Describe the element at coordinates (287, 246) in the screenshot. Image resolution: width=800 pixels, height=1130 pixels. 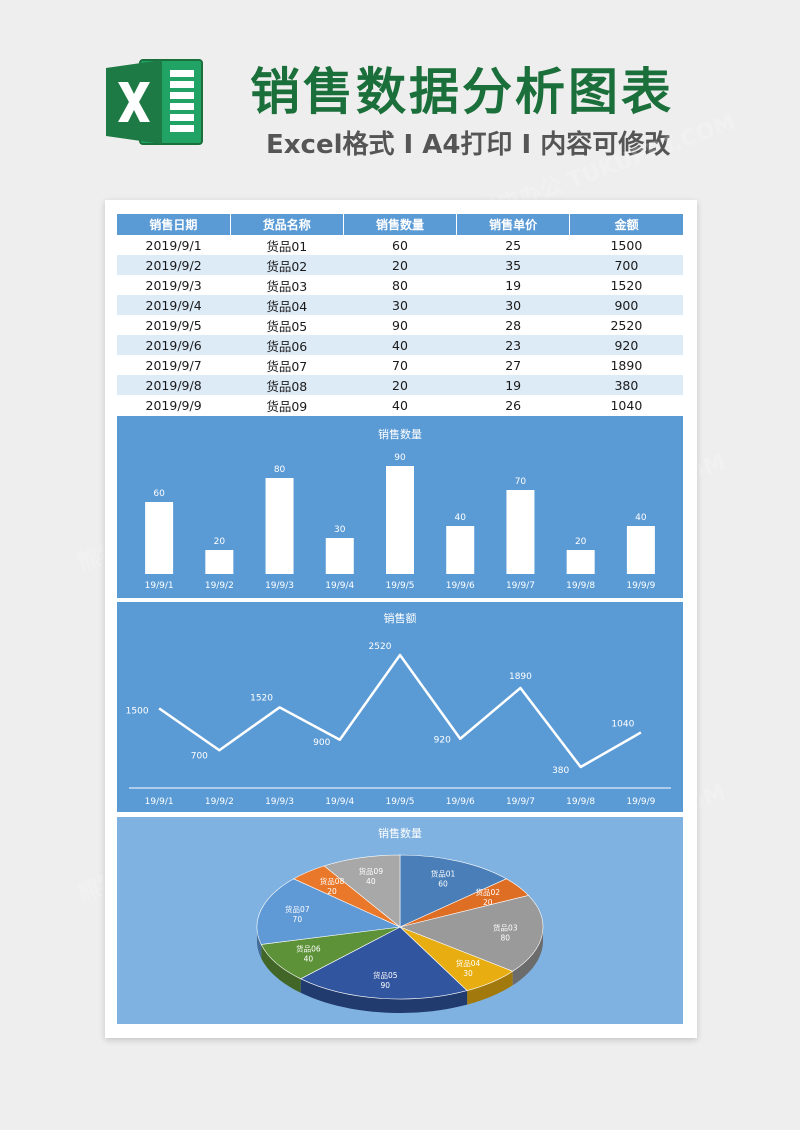
I see `cell-product: 货品01` at that location.